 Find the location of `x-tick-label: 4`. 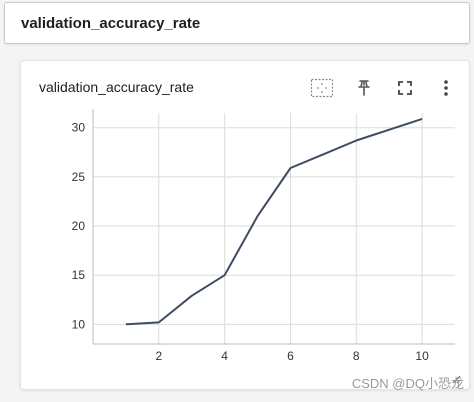

x-tick-label: 4 is located at coordinates (224, 356).